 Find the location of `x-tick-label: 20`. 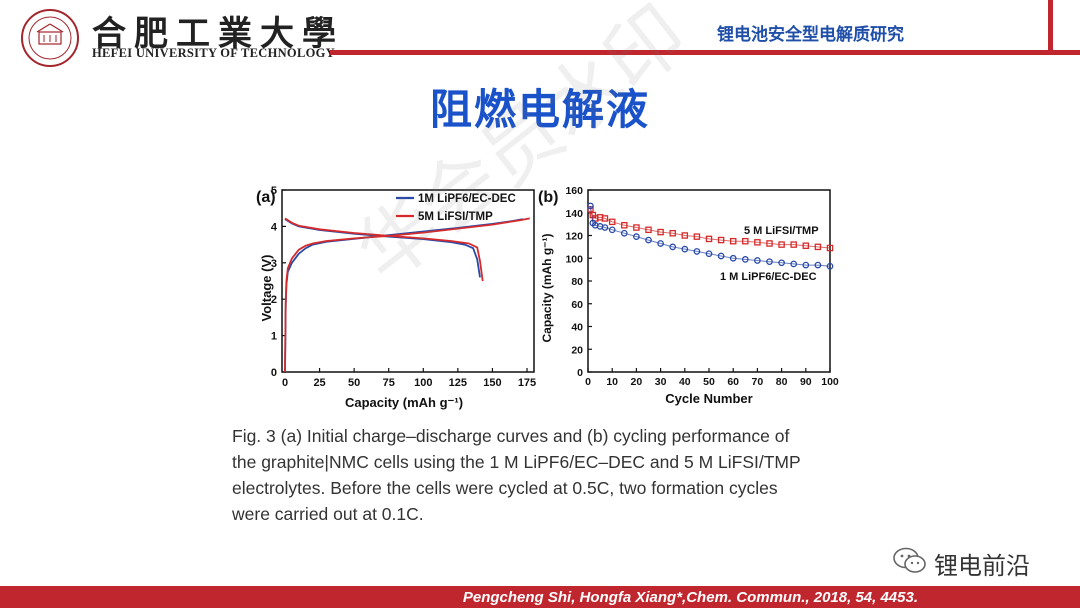

x-tick-label: 20 is located at coordinates (637, 382).